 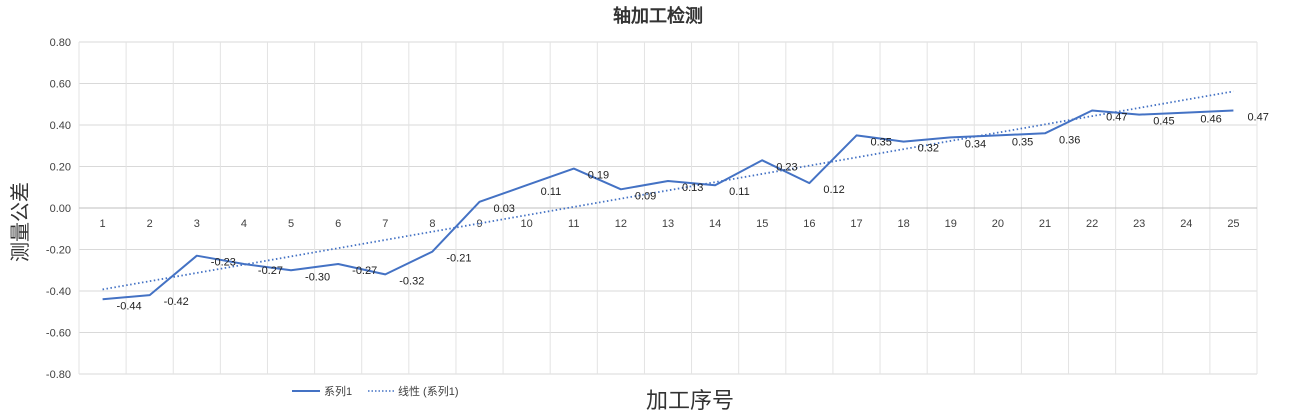 I want to click on y-tick-label: -0.40, so click(x=58, y=292).